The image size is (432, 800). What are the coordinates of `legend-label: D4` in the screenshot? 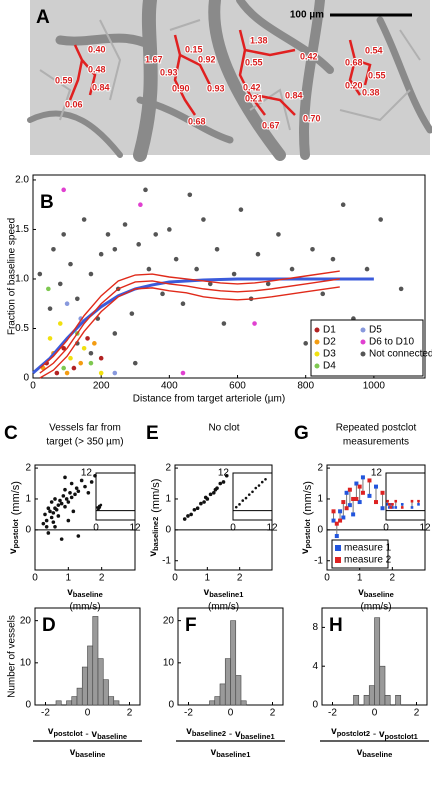 It's located at (329, 366).